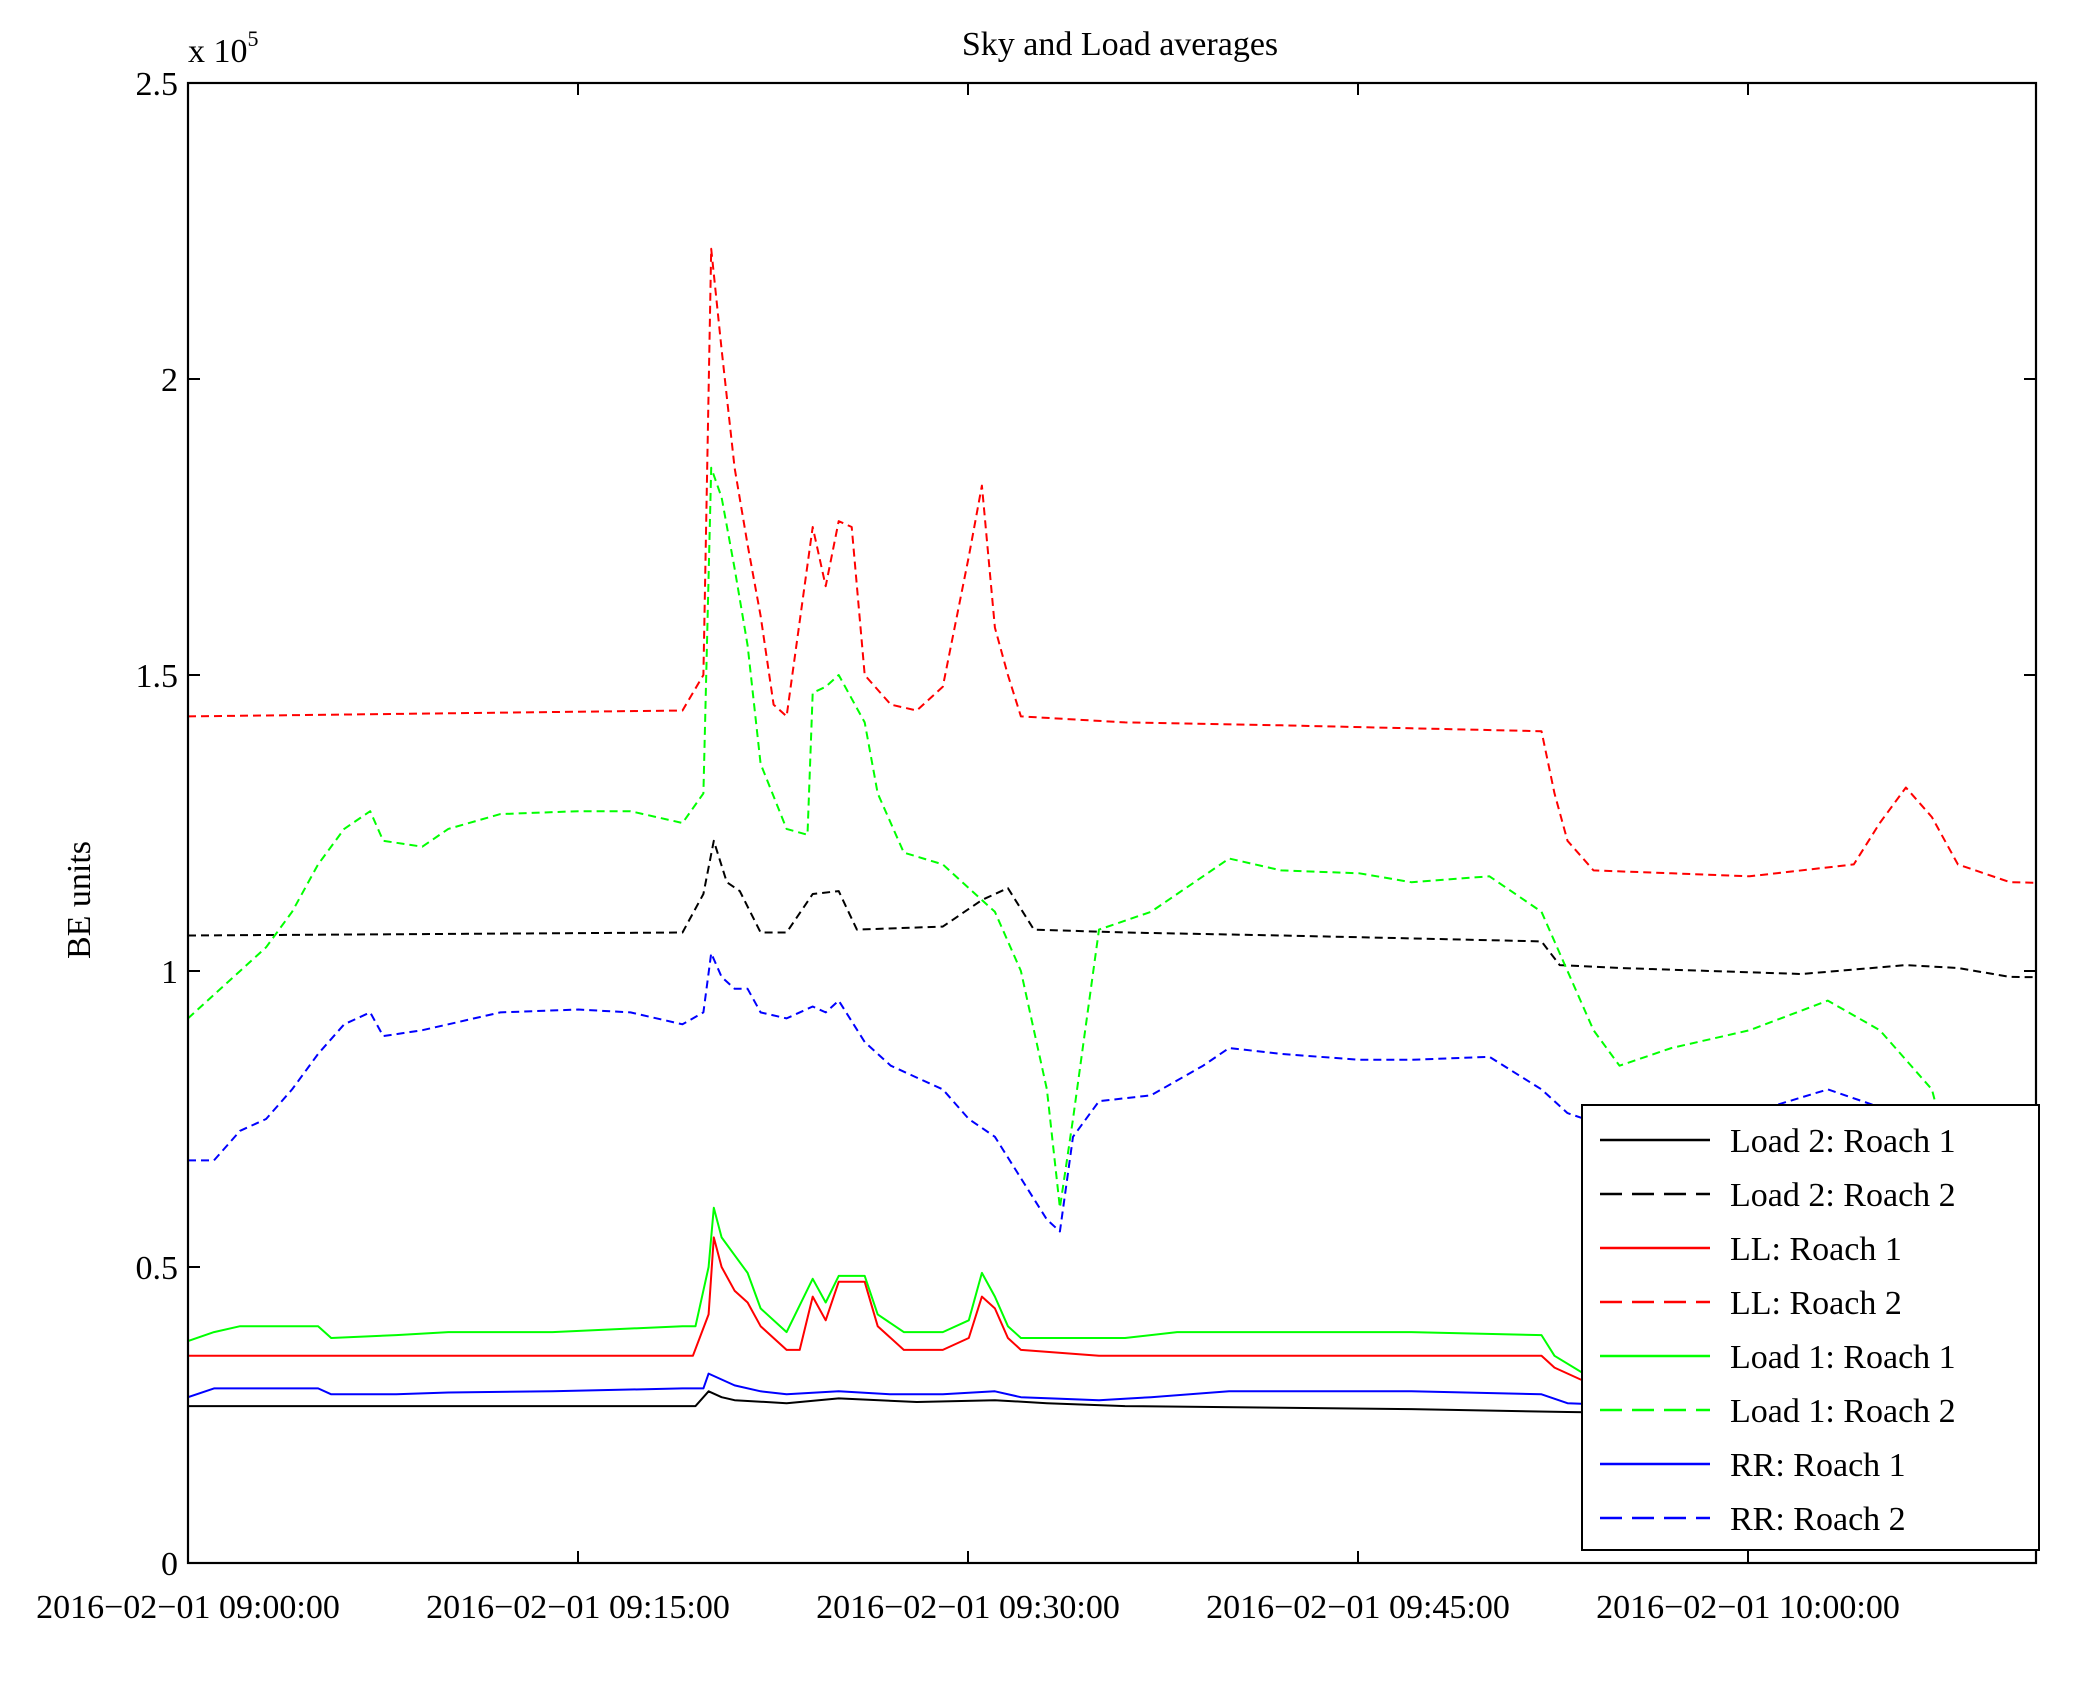 This screenshot has width=2075, height=1683. What do you see at coordinates (1120, 44) in the screenshot?
I see `chart-title: Sky and Load averages` at bounding box center [1120, 44].